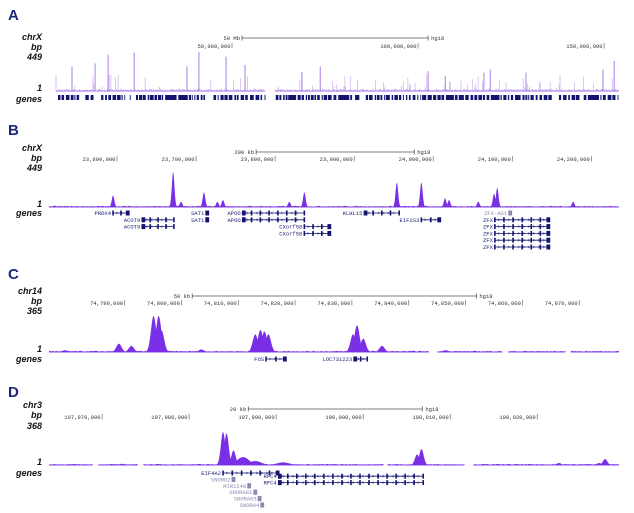 This screenshot has height=513, width=634. Describe the element at coordinates (32, 405) in the screenshot. I see `chromosome-label: chr3` at that location.